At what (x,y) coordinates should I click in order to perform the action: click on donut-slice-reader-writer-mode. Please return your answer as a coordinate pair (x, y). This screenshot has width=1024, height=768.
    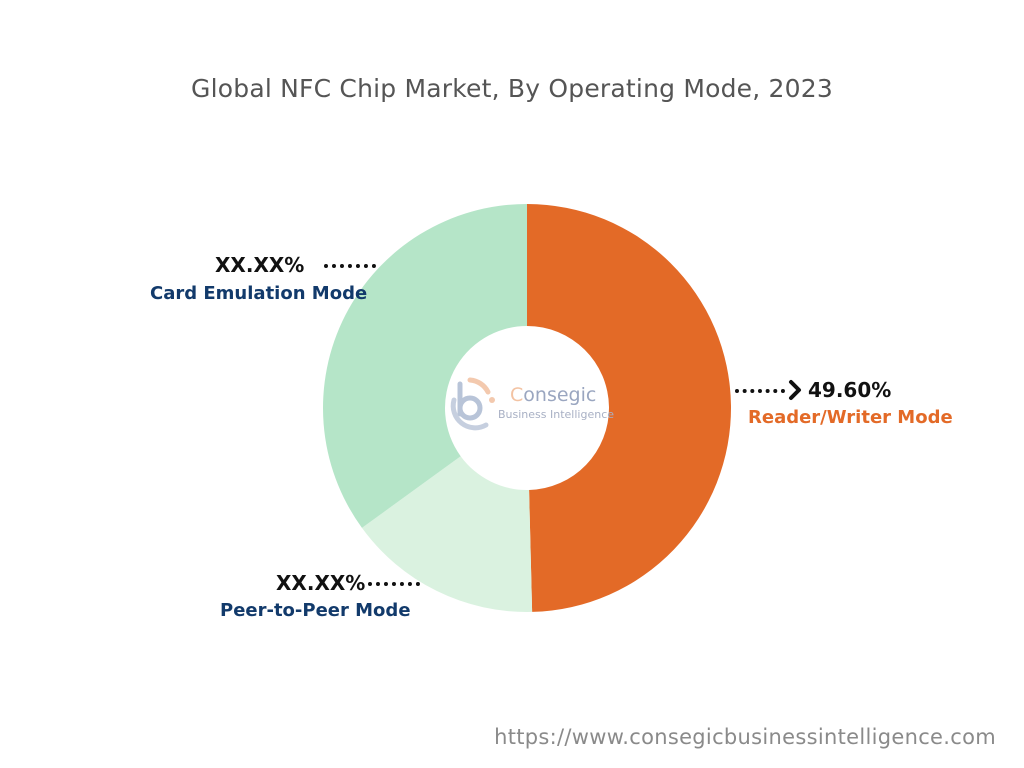
    Looking at the image, I should click on (629, 408).